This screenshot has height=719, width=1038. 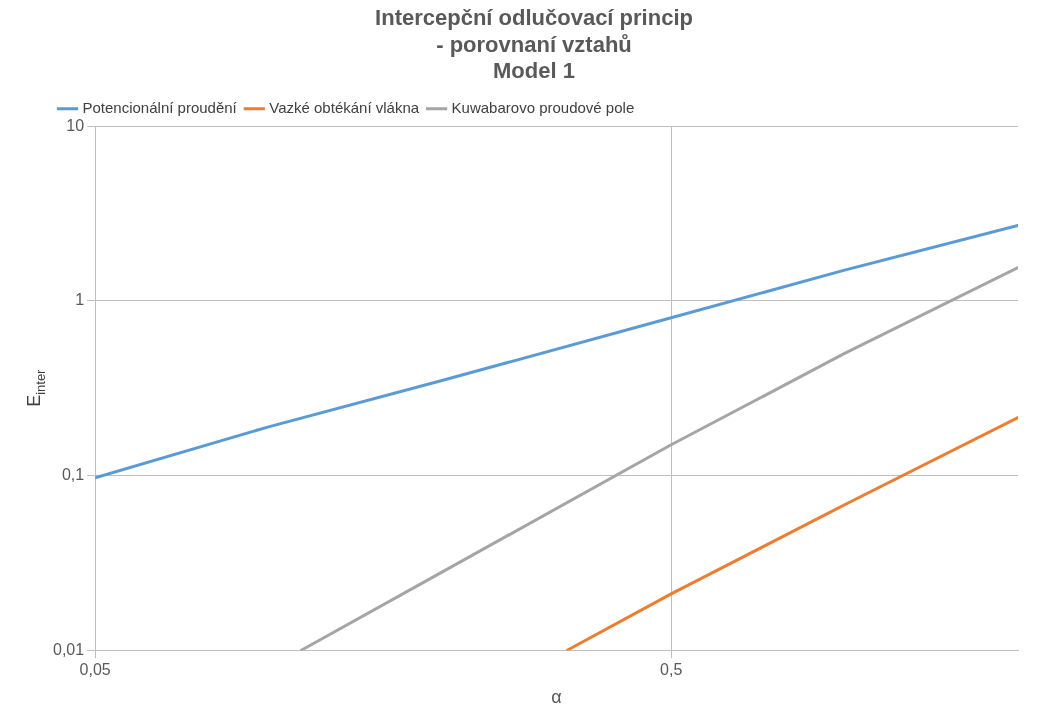 I want to click on legend-label: Kuwabarovo proudové pole, so click(x=543, y=107).